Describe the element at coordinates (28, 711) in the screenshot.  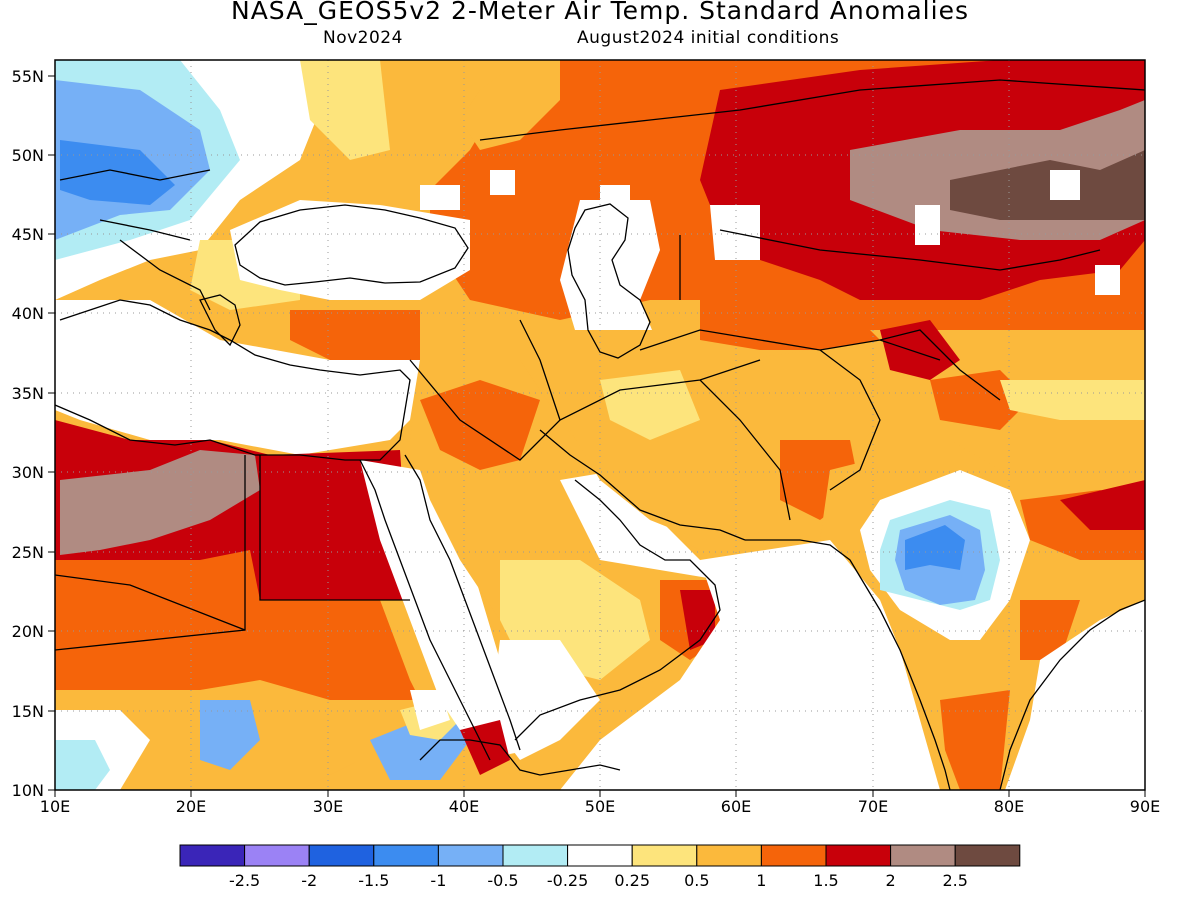
I see `lat-label-15n: 15N` at that location.